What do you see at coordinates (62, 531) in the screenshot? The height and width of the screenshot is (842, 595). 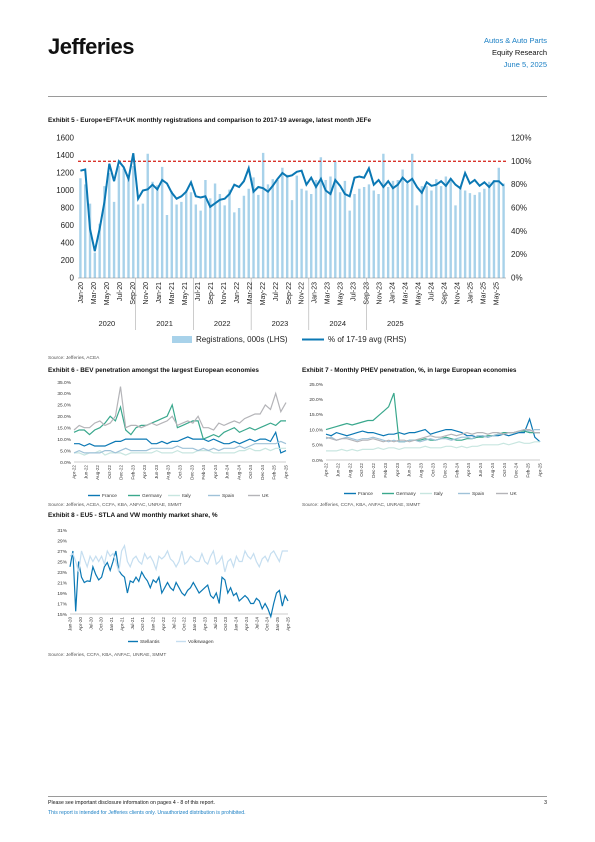 I see `y-tick-label: 31%` at bounding box center [62, 531].